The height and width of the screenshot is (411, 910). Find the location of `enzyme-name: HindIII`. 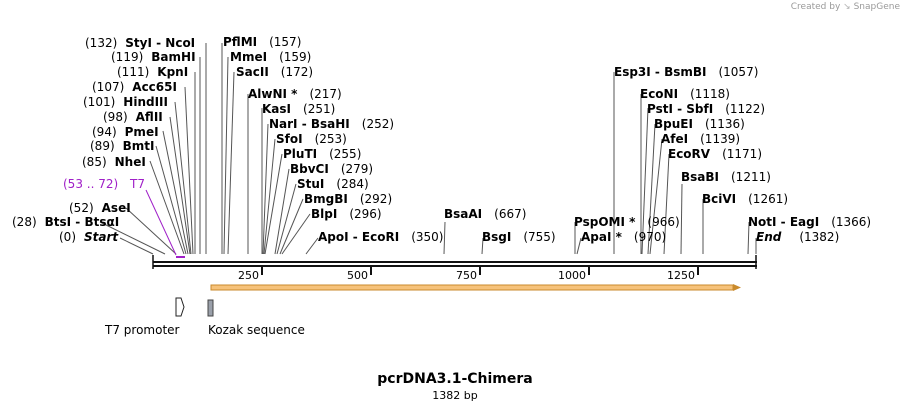

enzyme-name: HindIII is located at coordinates (145, 102).